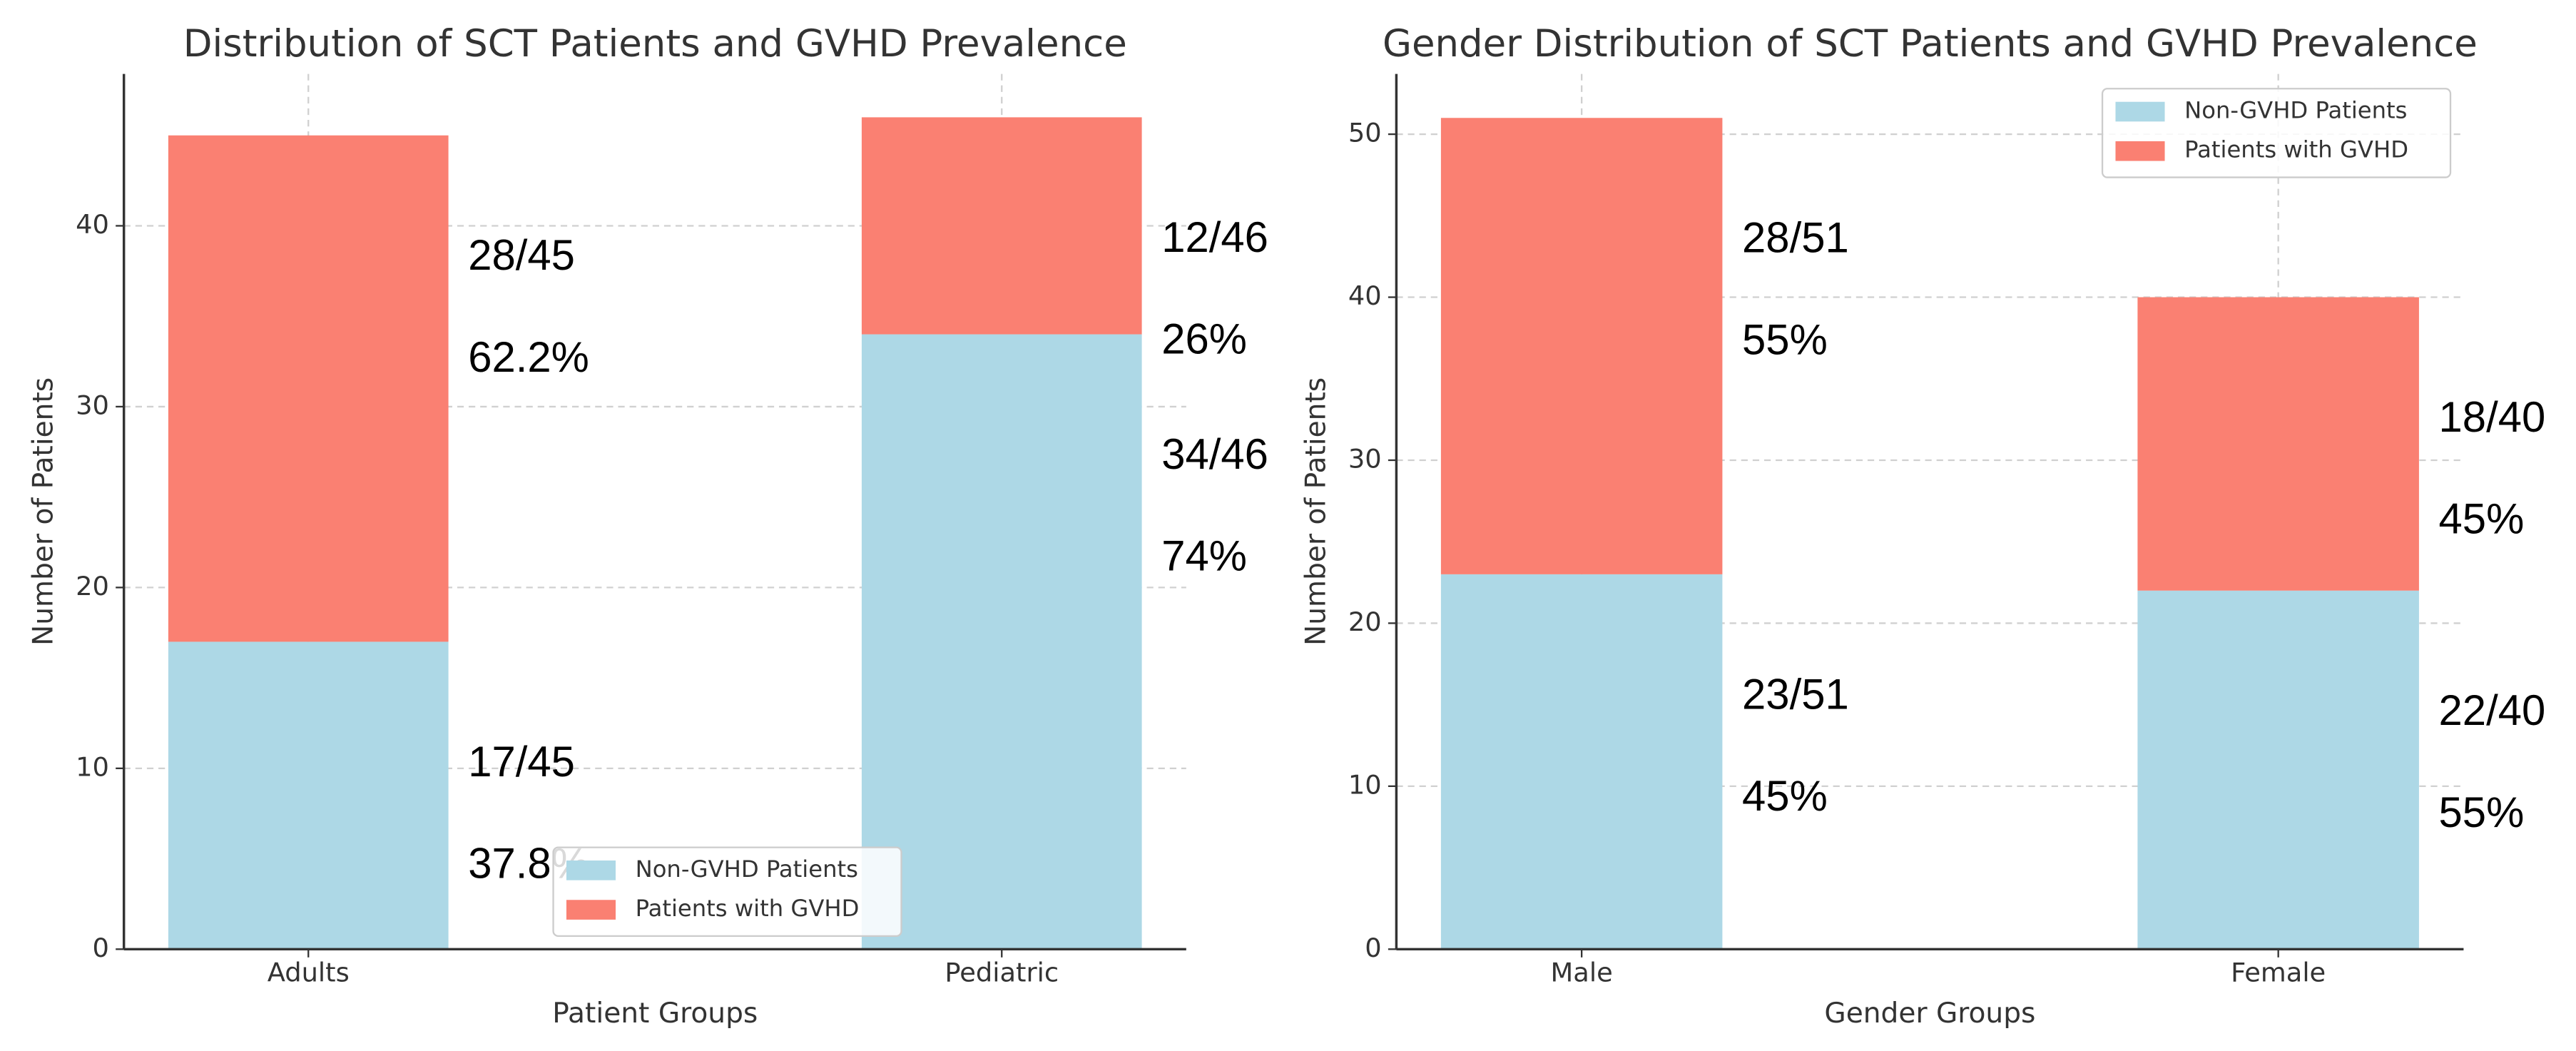  Describe the element at coordinates (655, 1013) in the screenshot. I see `x-axis-label: Patient Groups` at that location.